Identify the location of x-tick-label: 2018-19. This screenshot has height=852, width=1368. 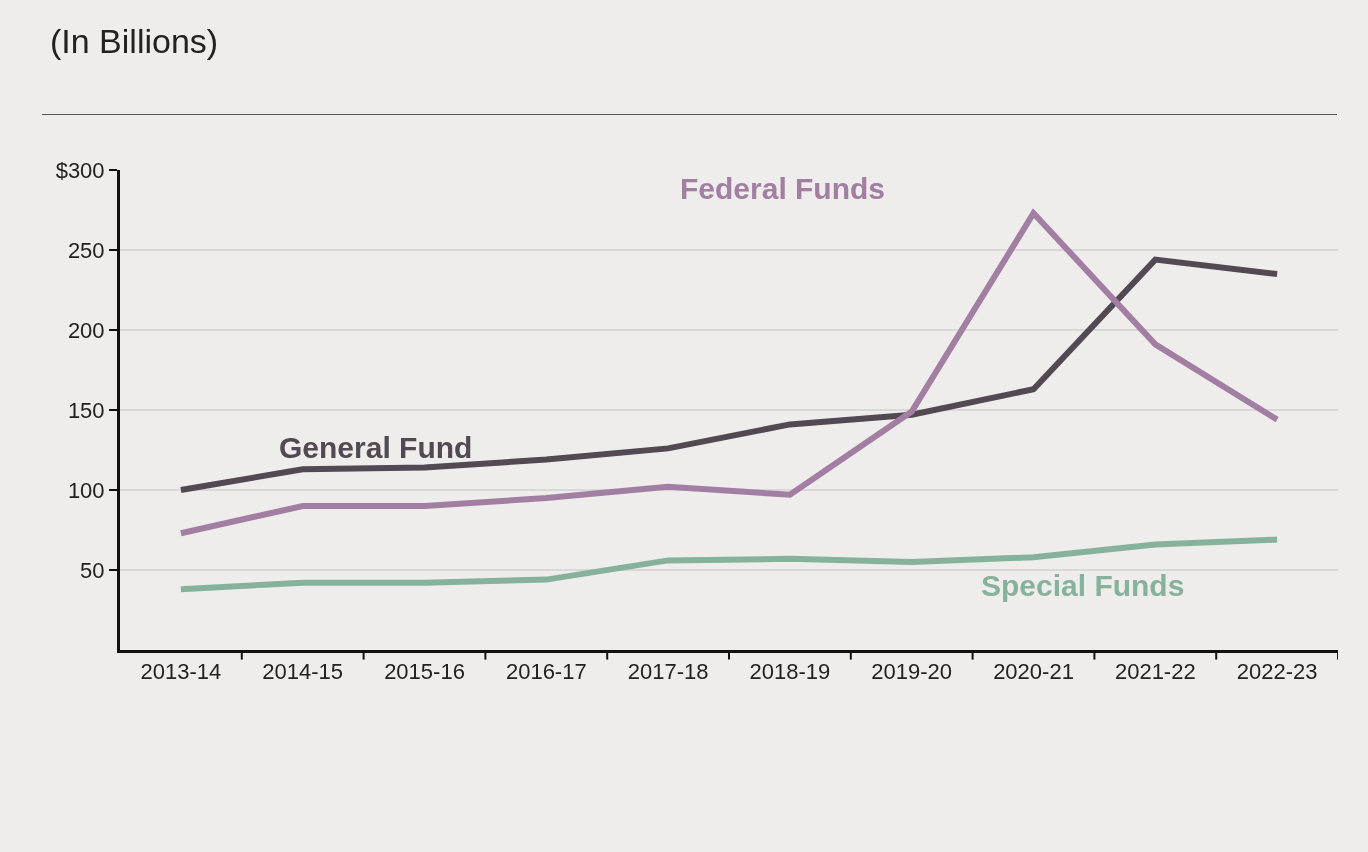
(790, 672).